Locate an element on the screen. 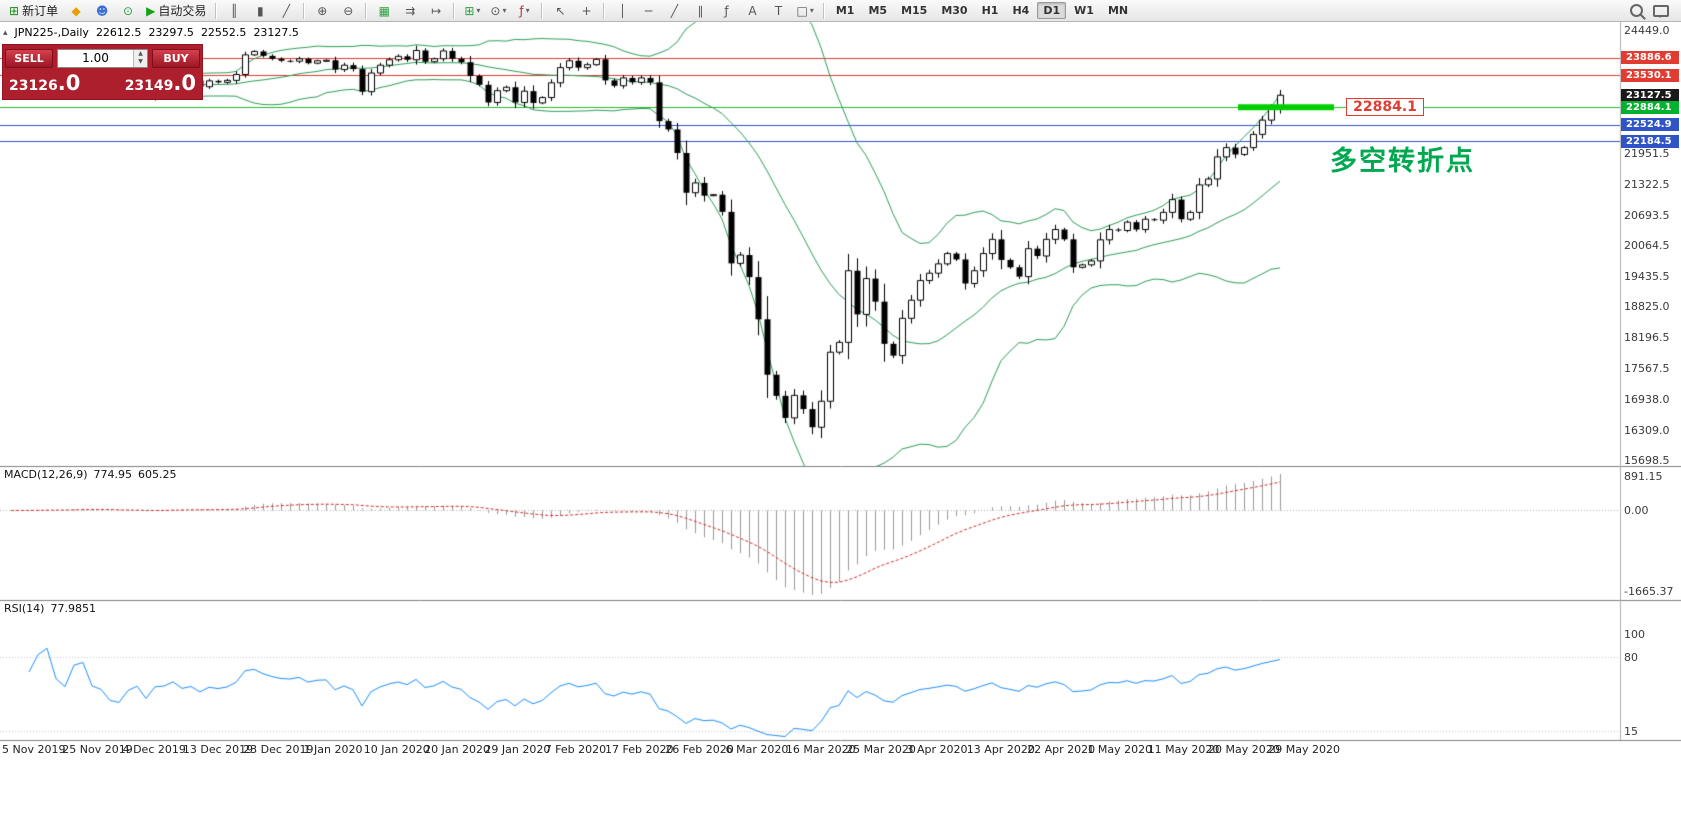  tile-windows-button: ▦ is located at coordinates (384, 11).